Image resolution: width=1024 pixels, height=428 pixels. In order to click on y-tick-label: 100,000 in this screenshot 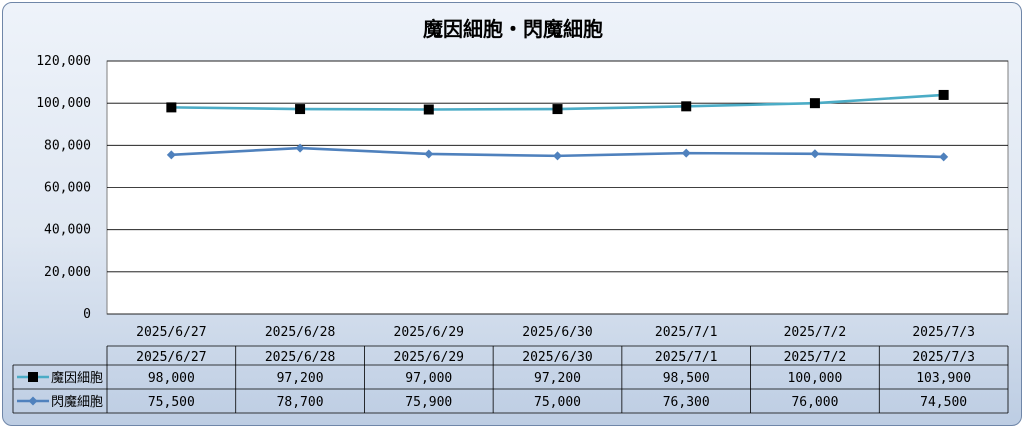, I will do `click(63, 103)`.